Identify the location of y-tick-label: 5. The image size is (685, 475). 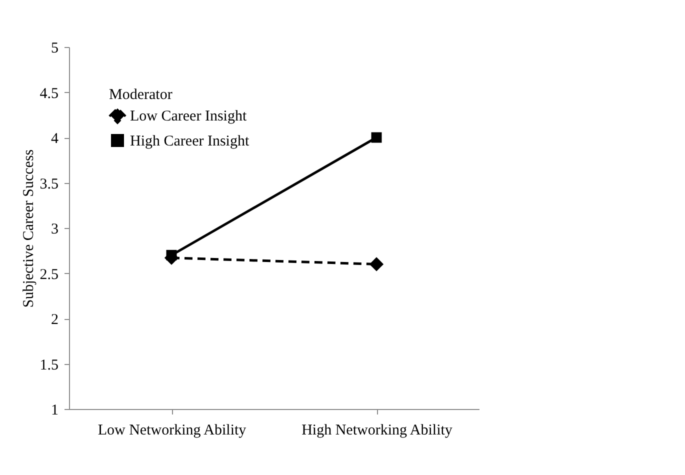
(54, 48).